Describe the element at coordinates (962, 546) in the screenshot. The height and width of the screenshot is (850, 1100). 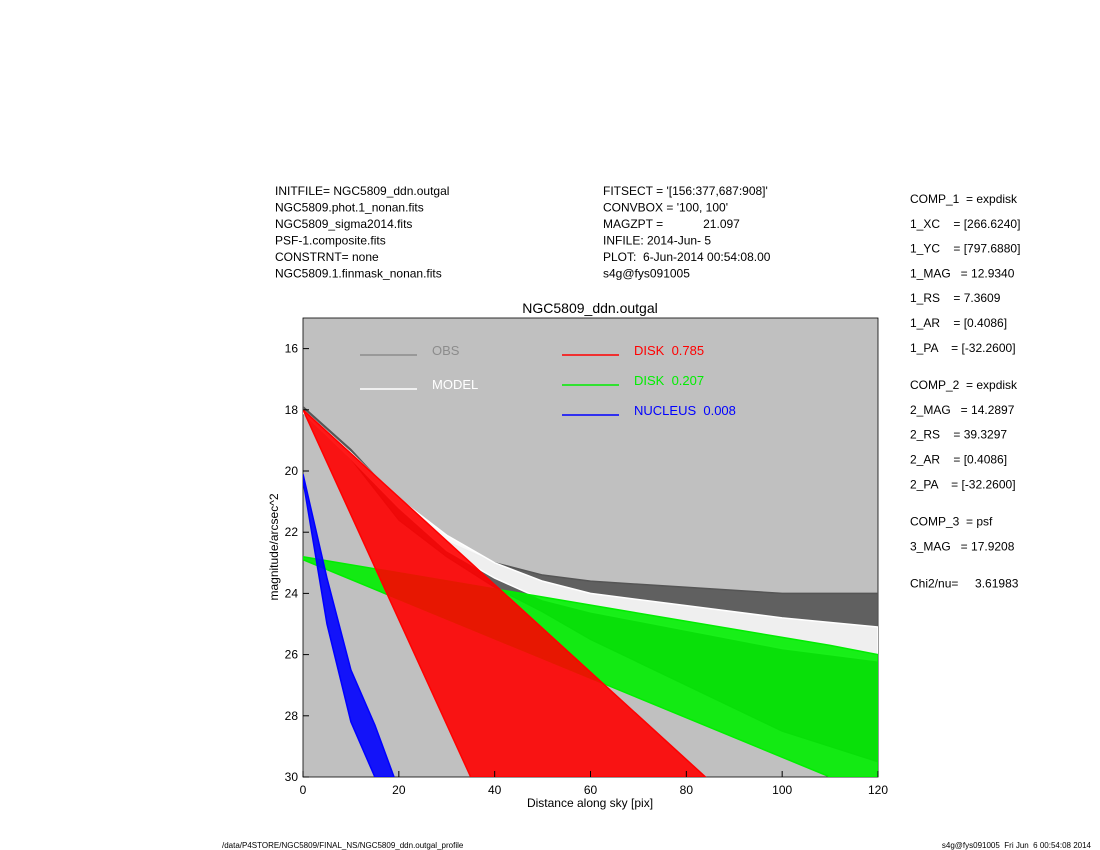
I see `component-text: 3_MAG = 17.9208` at that location.